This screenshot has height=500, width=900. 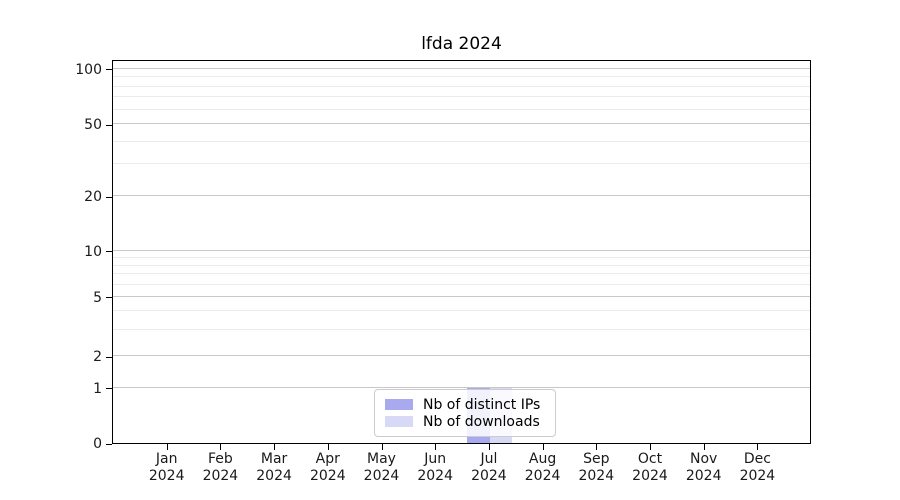 What do you see at coordinates (757, 467) in the screenshot?
I see `x-tick-label-11: Dec 2024` at bounding box center [757, 467].